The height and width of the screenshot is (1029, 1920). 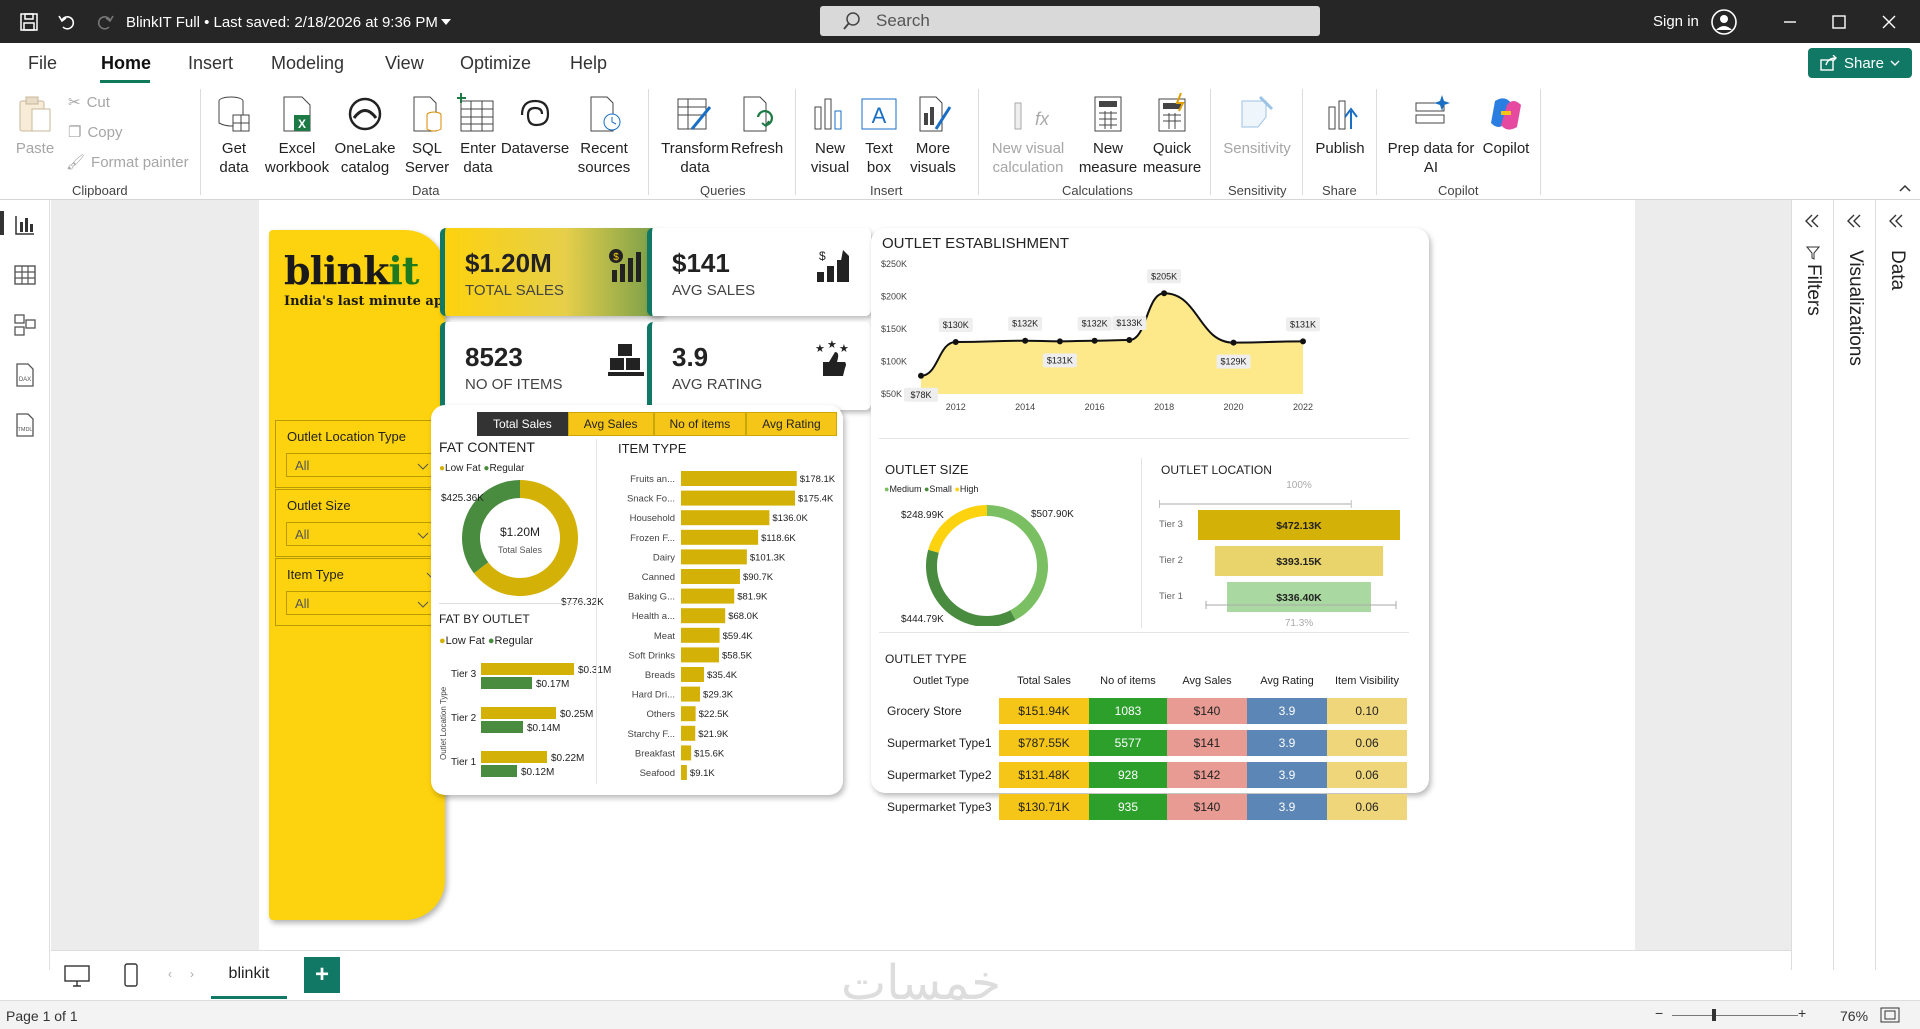 What do you see at coordinates (1060, 360) in the screenshot?
I see `data-label: $131K` at bounding box center [1060, 360].